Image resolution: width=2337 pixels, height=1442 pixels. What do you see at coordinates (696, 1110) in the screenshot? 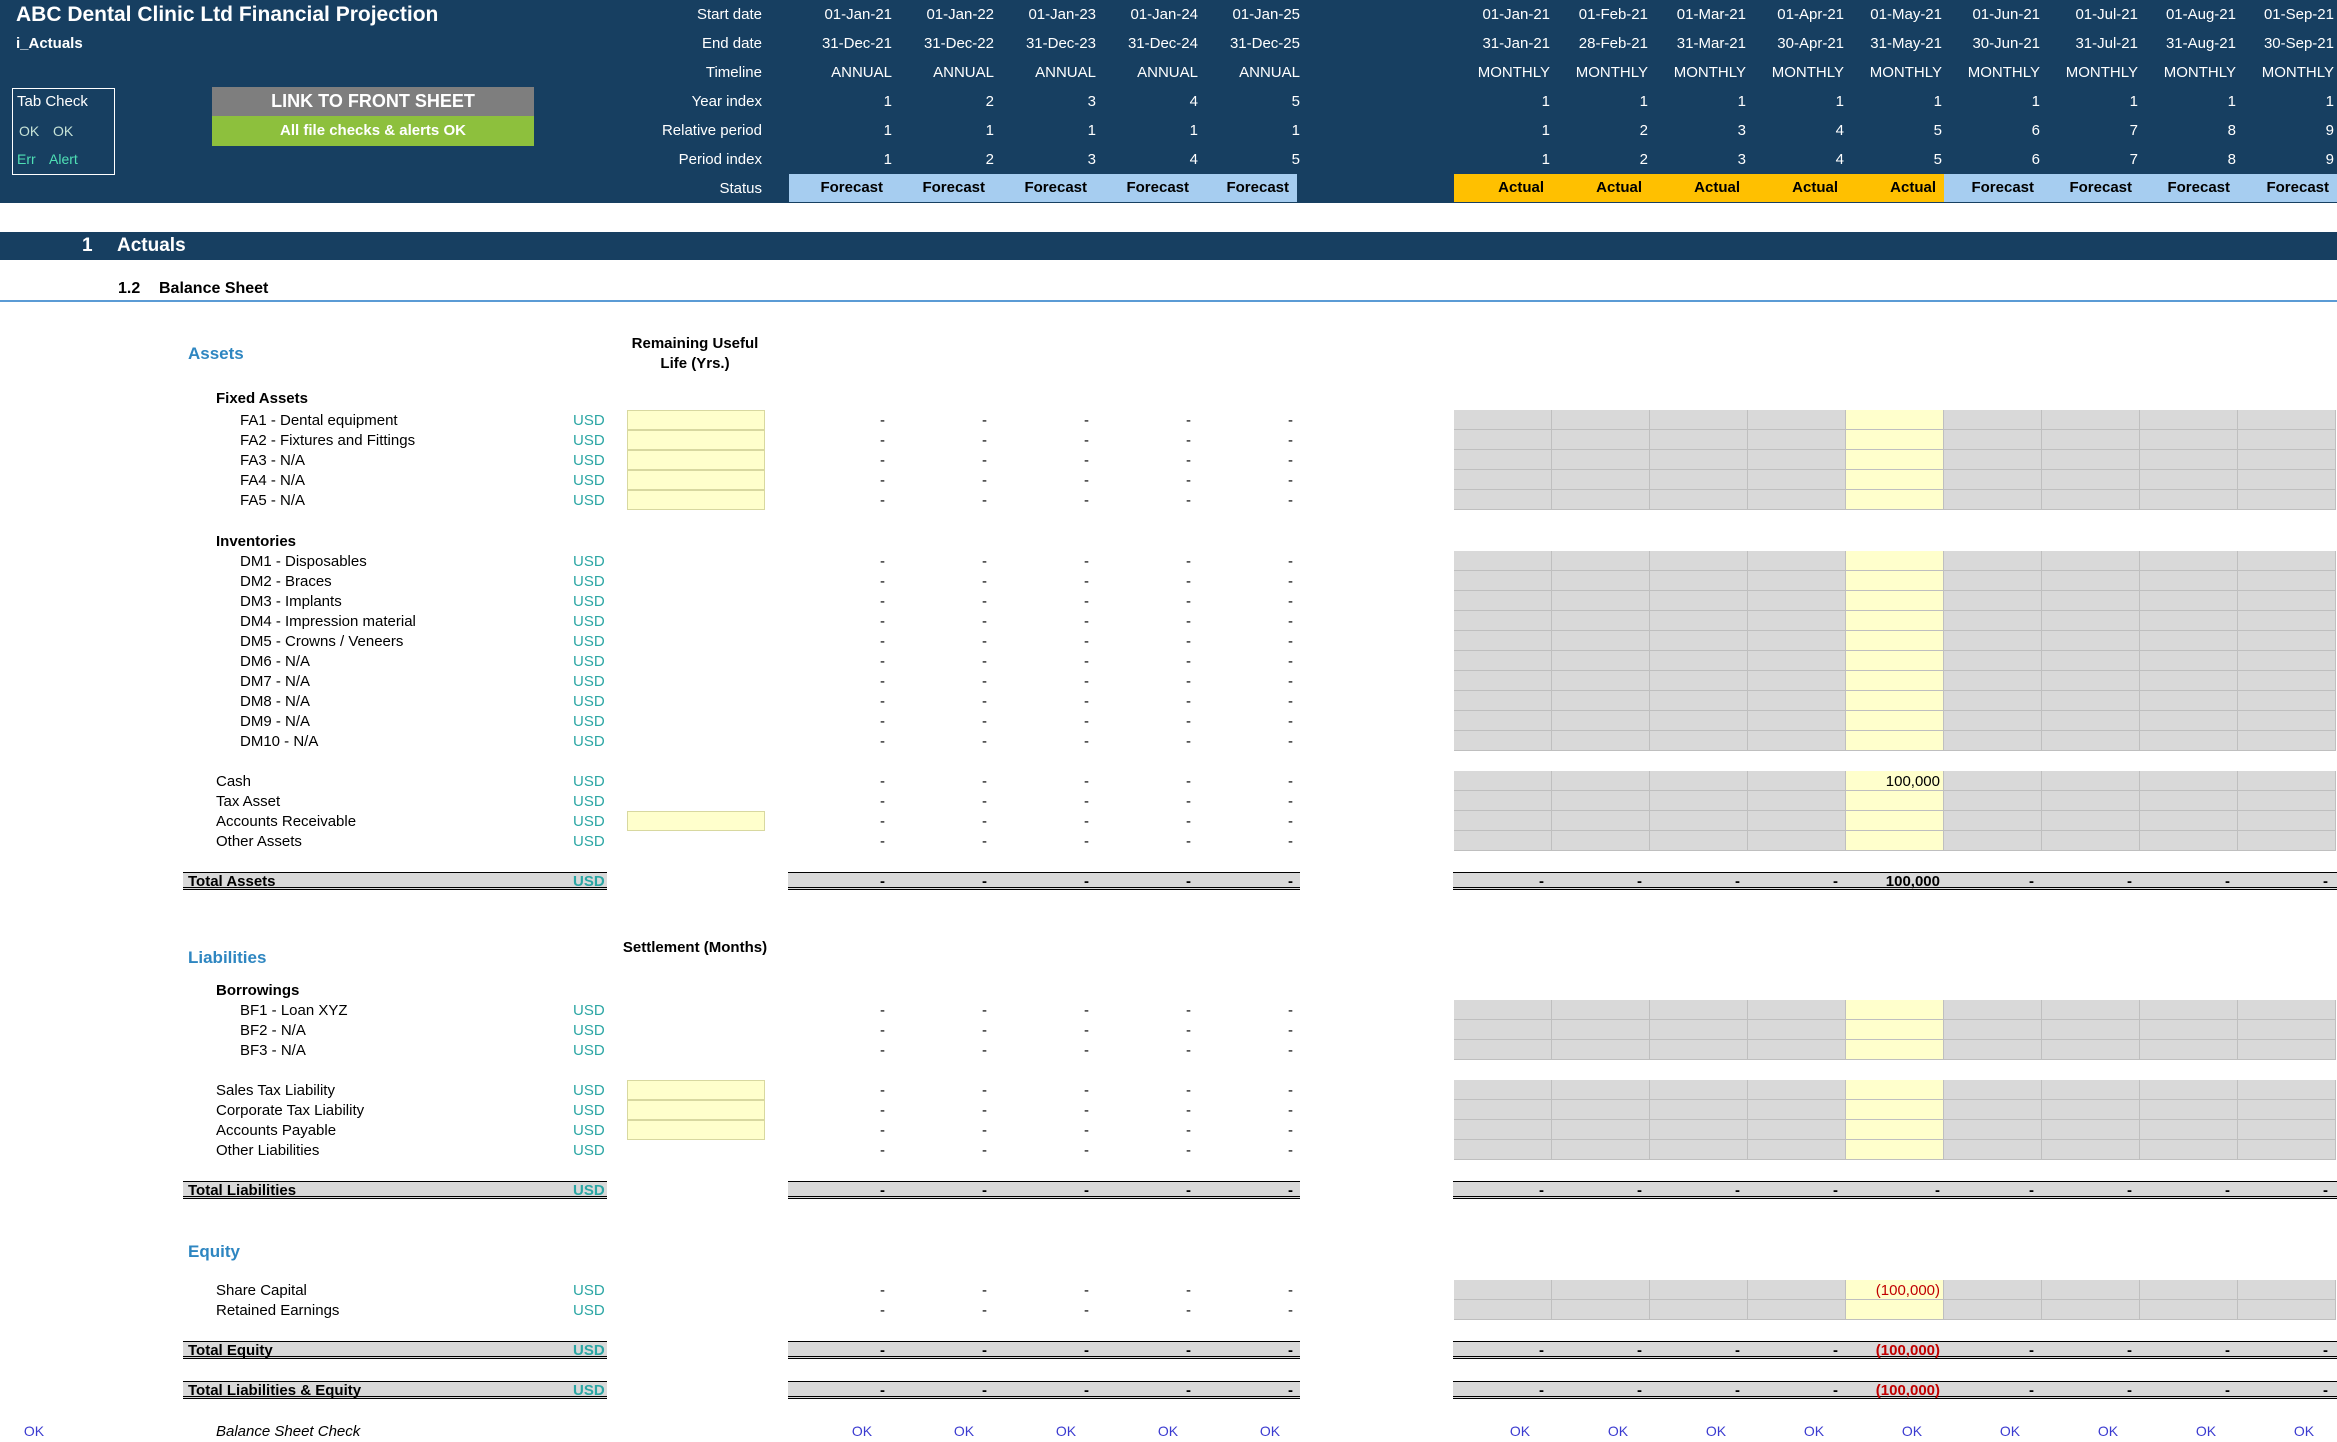
I see `liability-other-1-input` at bounding box center [696, 1110].